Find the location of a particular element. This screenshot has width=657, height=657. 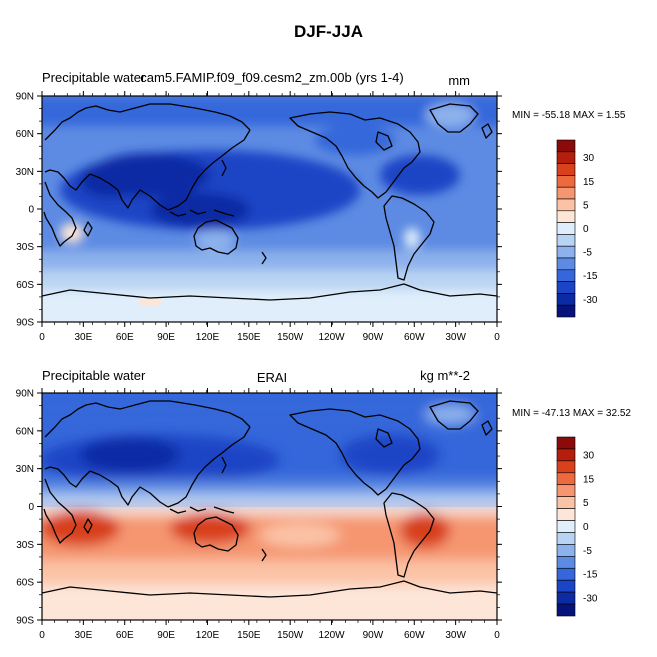

panel2-minmax: MIN = -47.13 MAX = 32.52 is located at coordinates (571, 413).